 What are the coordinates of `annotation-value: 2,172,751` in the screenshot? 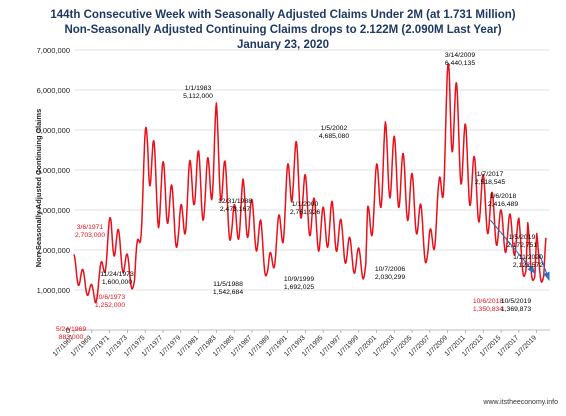 It's located at (522, 245).